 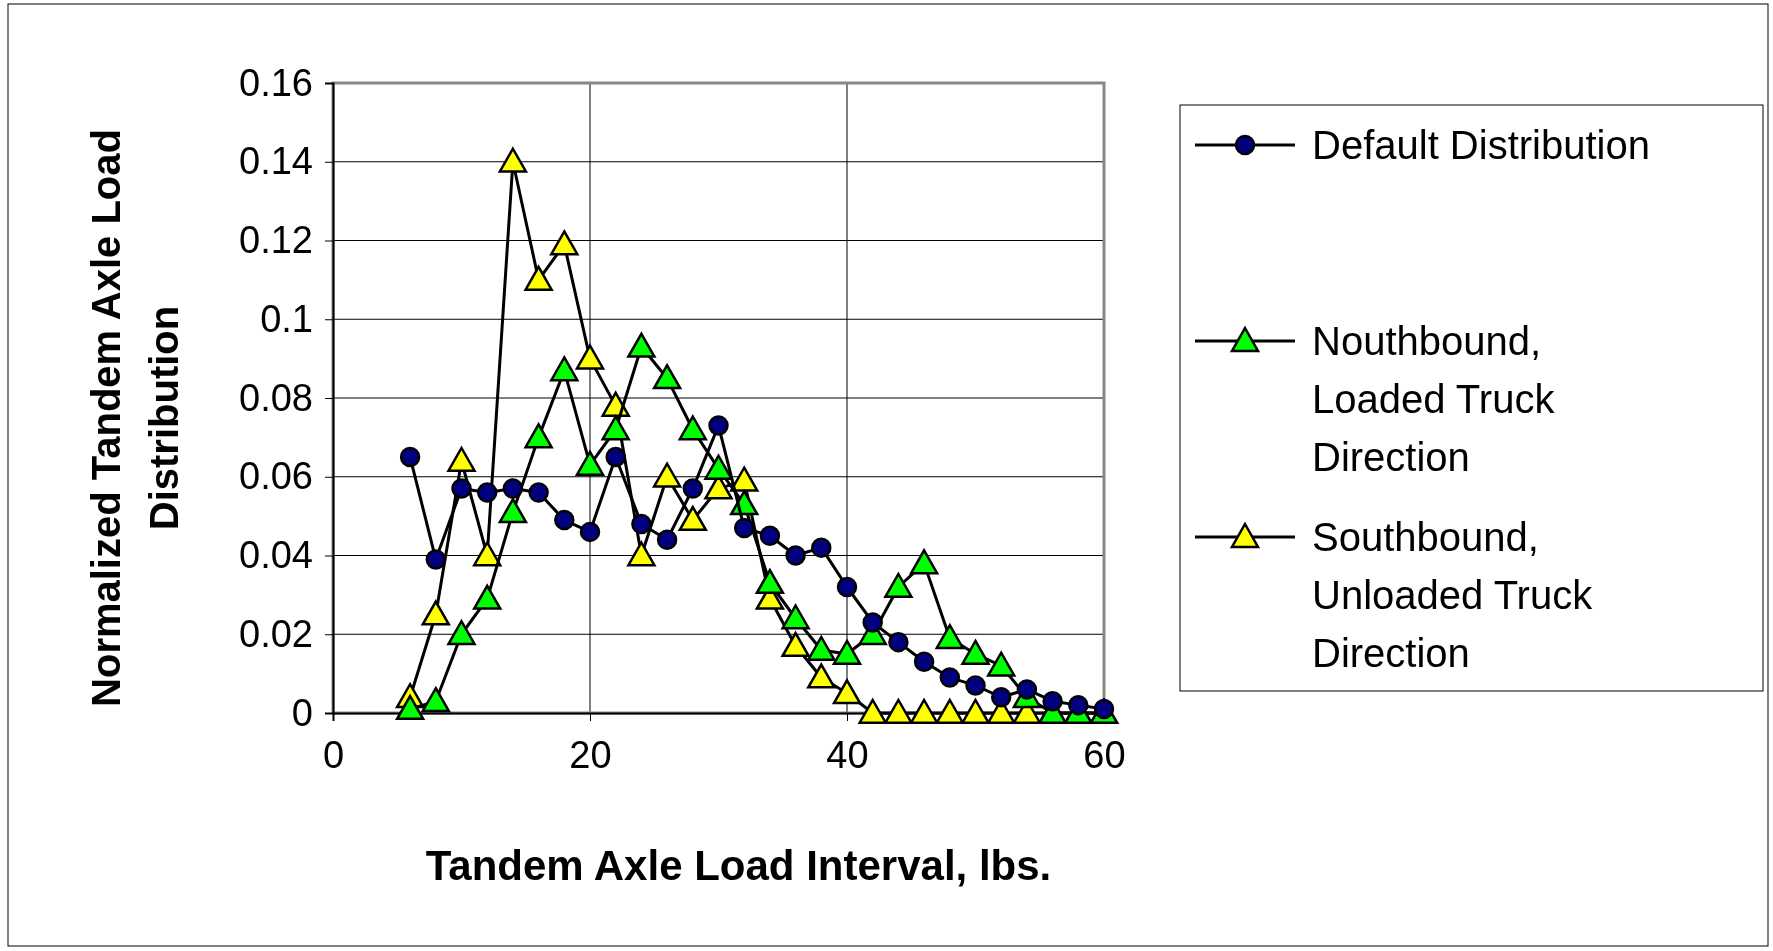 I want to click on y-tick-label: 0.04, so click(x=276, y=555).